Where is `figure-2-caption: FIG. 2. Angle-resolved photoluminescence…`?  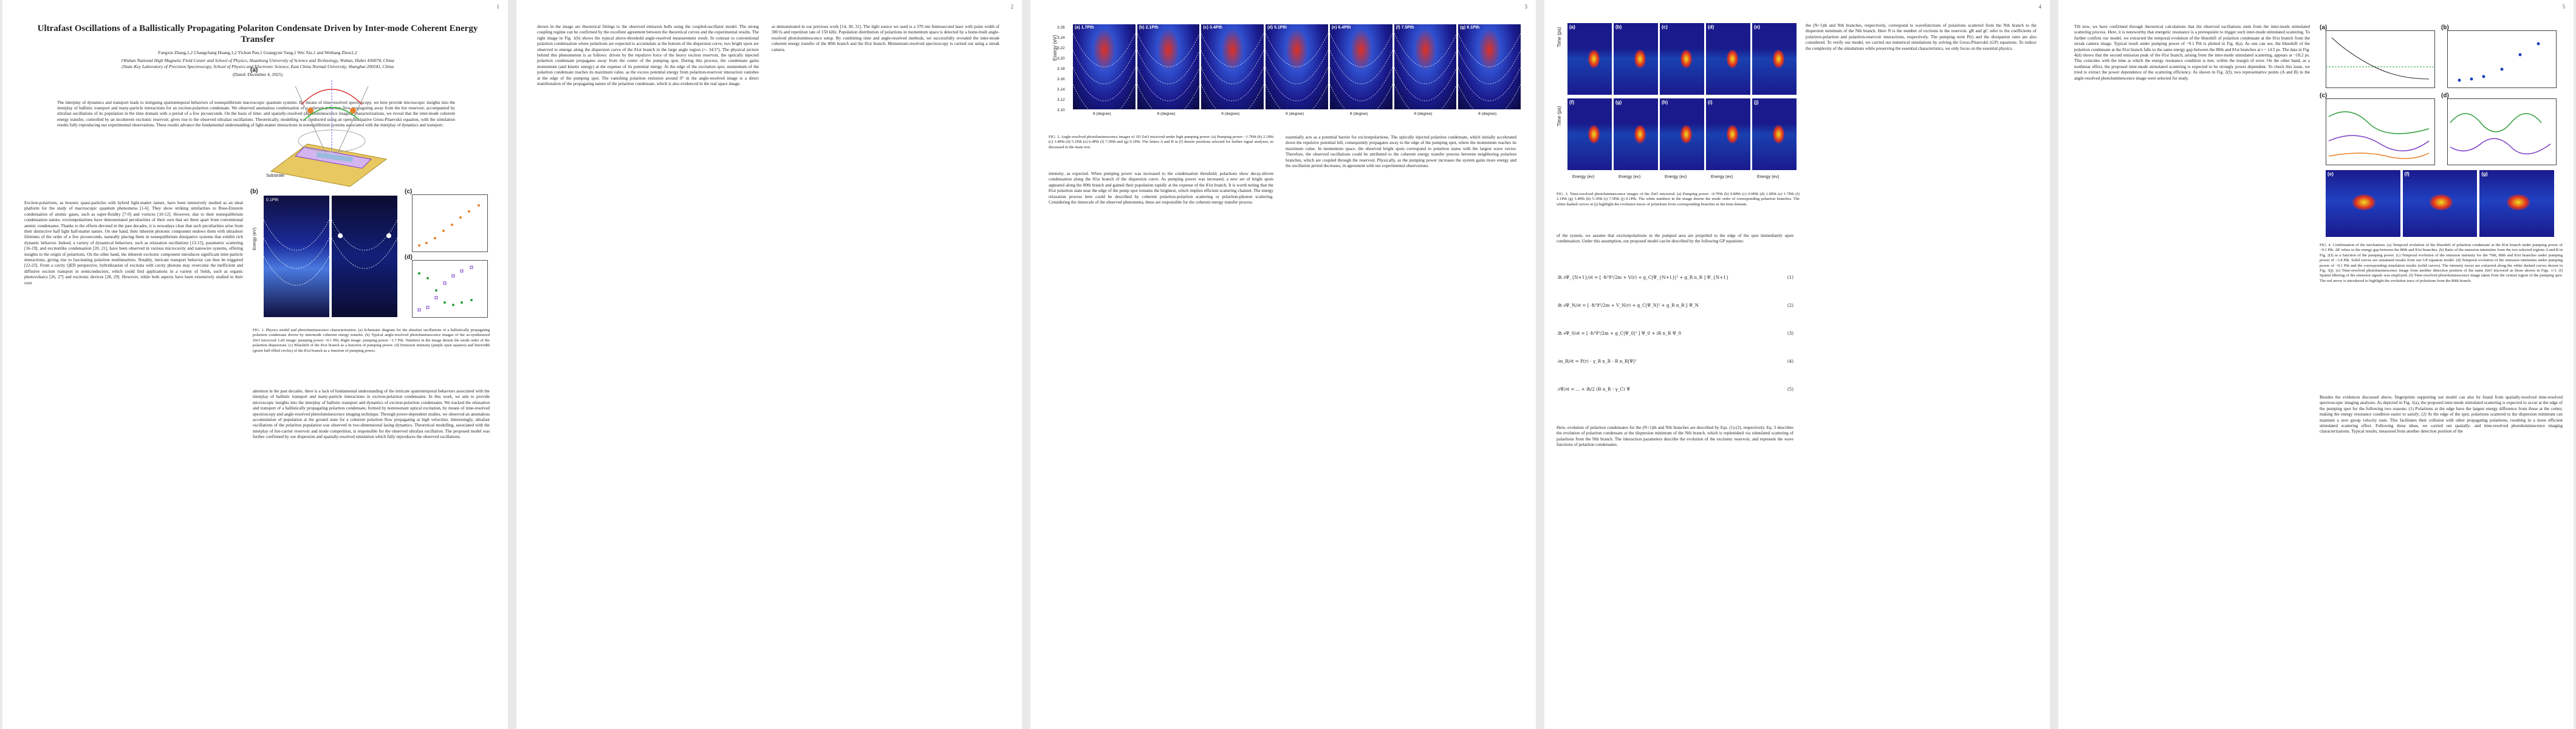 figure-2-caption: FIG. 2. Angle-resolved photoluminescence… is located at coordinates (1161, 142).